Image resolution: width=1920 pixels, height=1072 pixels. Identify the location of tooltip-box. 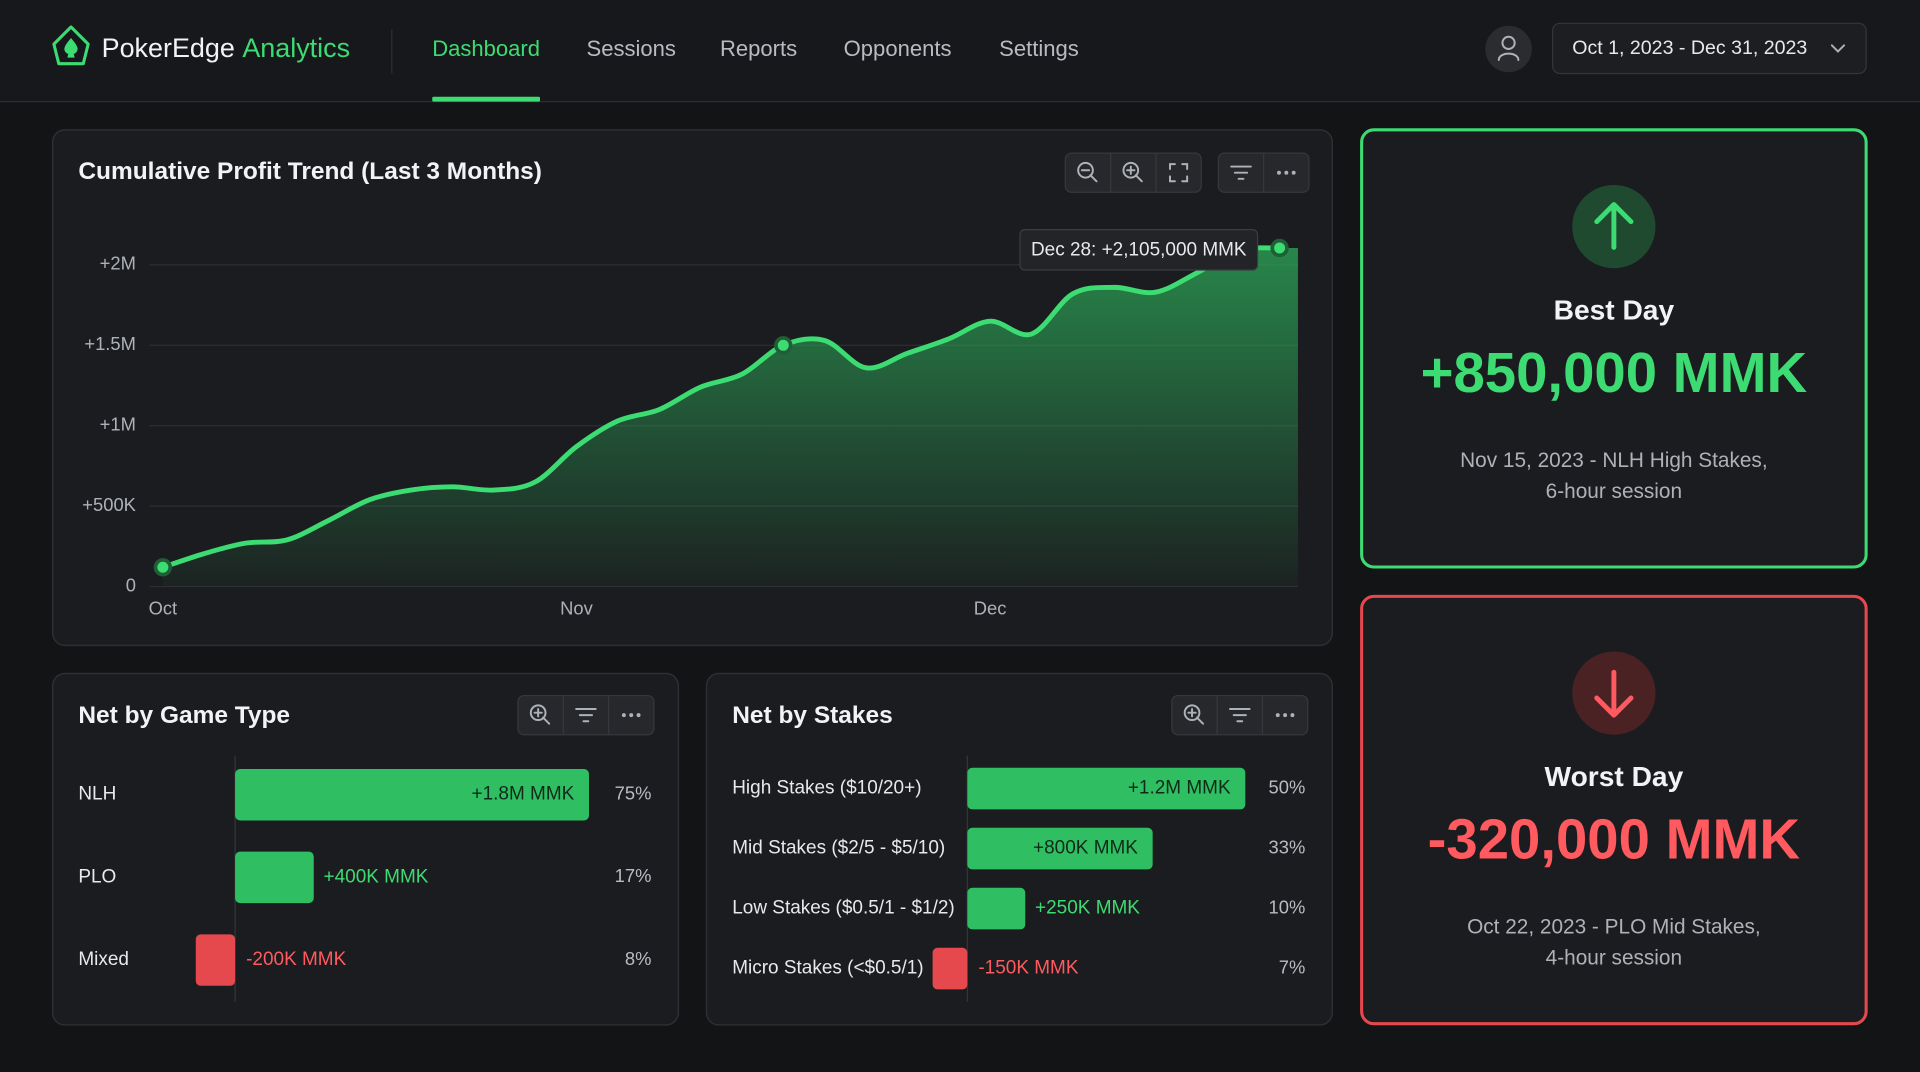
(1139, 249).